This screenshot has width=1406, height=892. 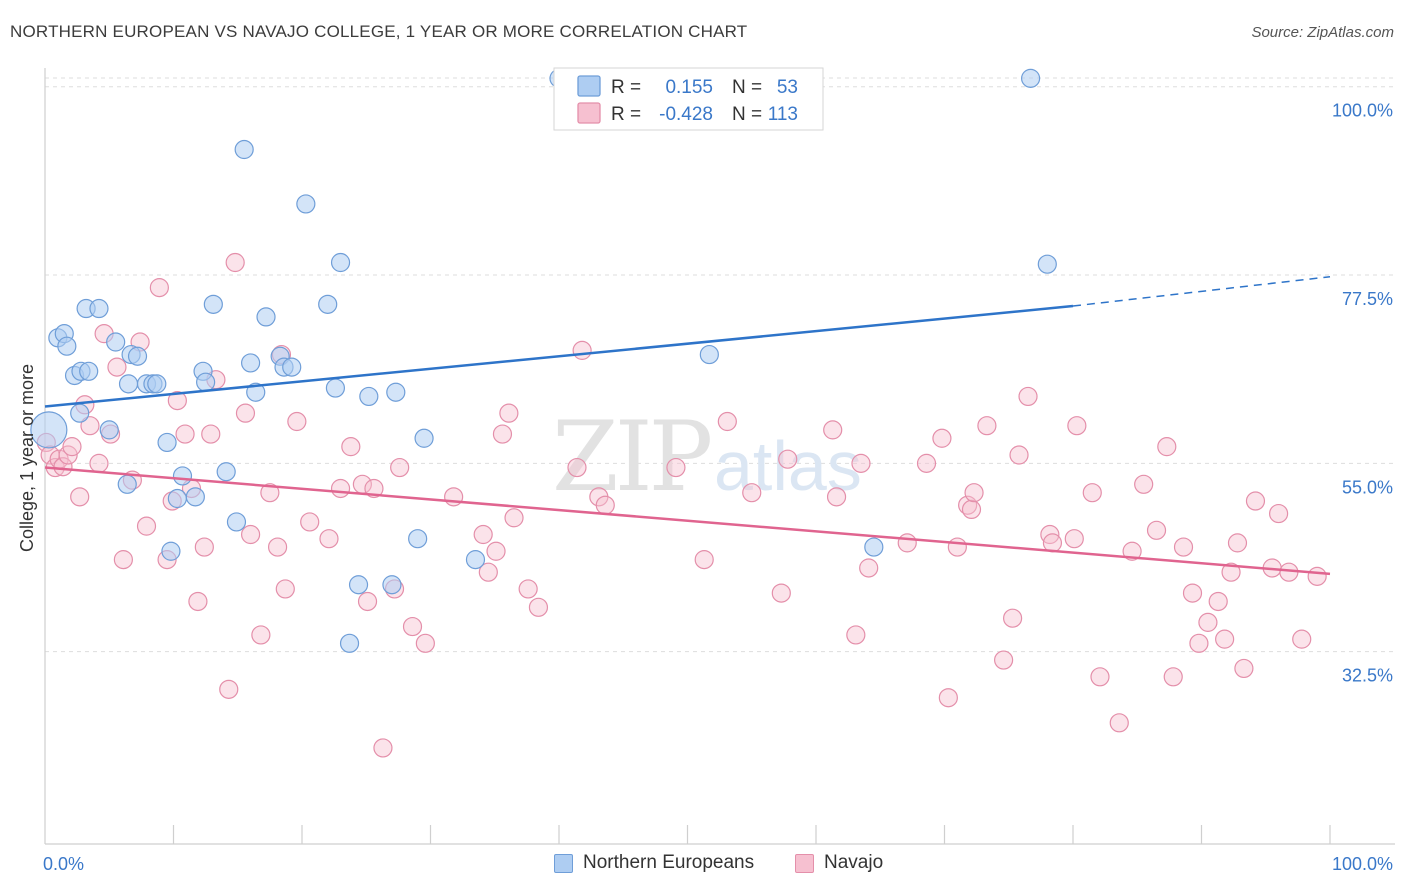 What do you see at coordinates (689, 87) in the screenshot?
I see `legend-r-value-1: 0.155` at bounding box center [689, 87].